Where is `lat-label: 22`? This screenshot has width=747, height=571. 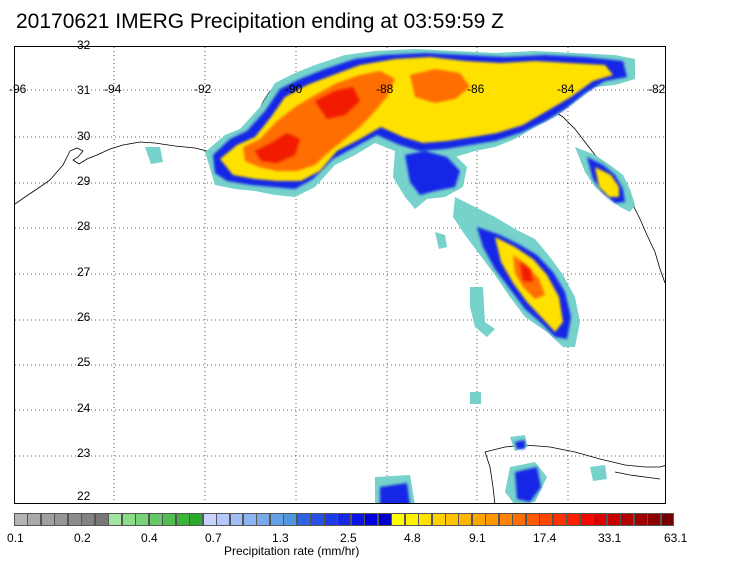 lat-label: 22 is located at coordinates (84, 496).